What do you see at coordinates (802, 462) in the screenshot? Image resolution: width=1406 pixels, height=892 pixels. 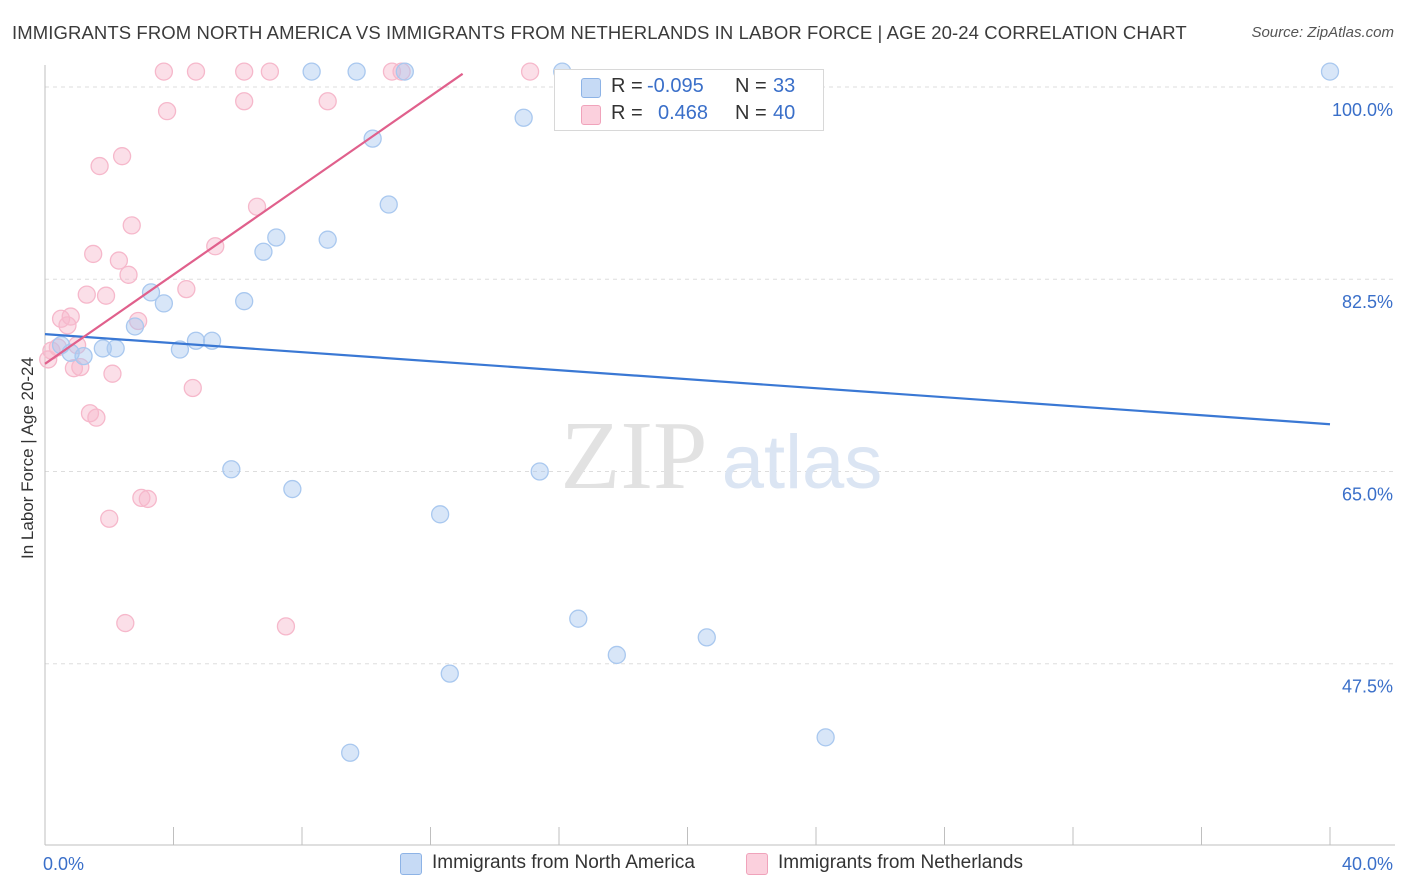 I see `watermark-atlas: atlas` at bounding box center [802, 462].